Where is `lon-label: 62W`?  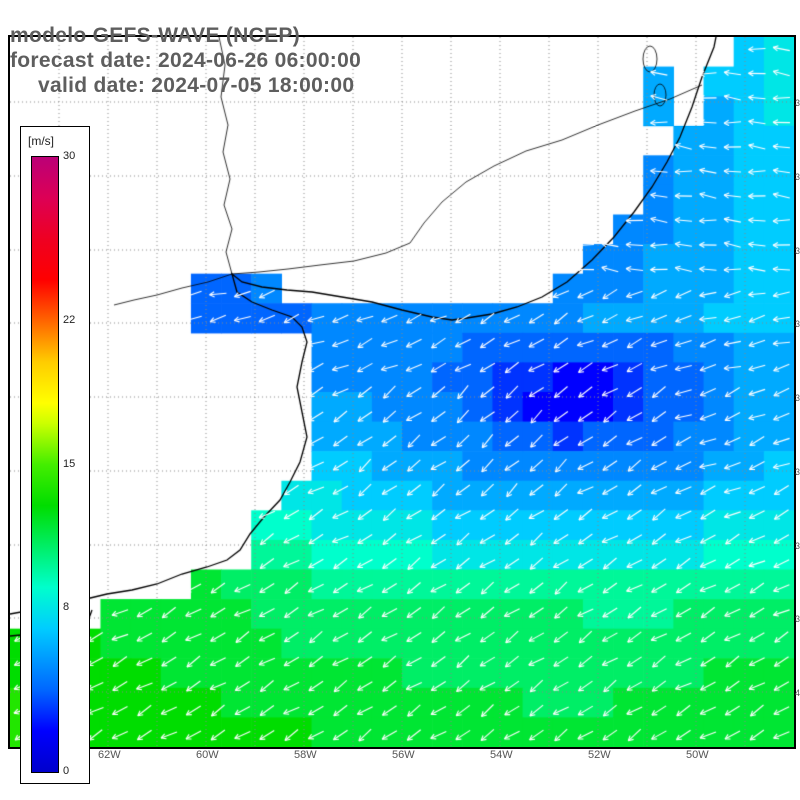 lon-label: 62W is located at coordinates (109, 755).